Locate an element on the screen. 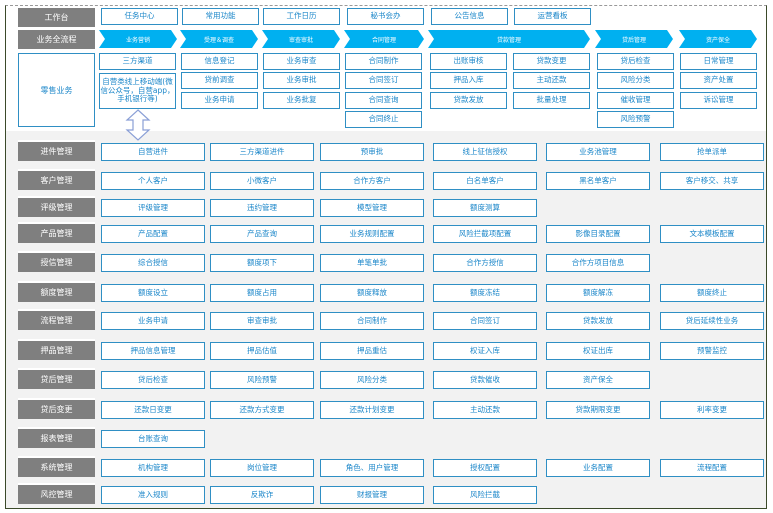 The height and width of the screenshot is (513, 773). module-item: 还款方式变更 is located at coordinates (262, 410).